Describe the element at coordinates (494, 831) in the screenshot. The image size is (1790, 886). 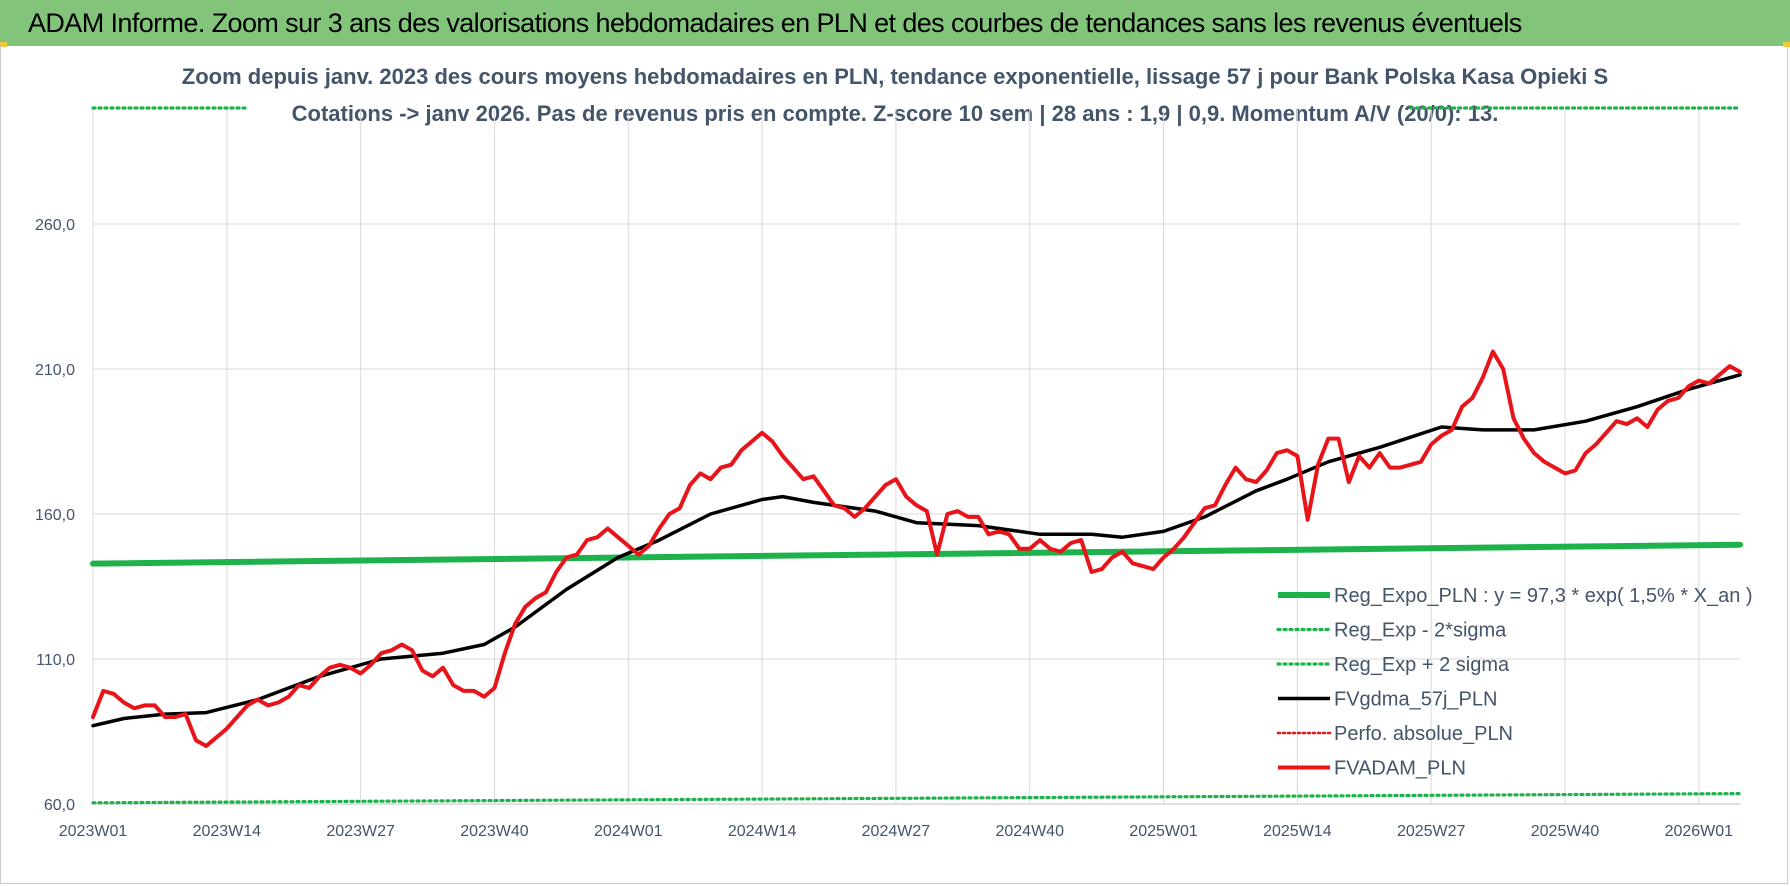
I see `x-tick-label: 2023W40` at that location.